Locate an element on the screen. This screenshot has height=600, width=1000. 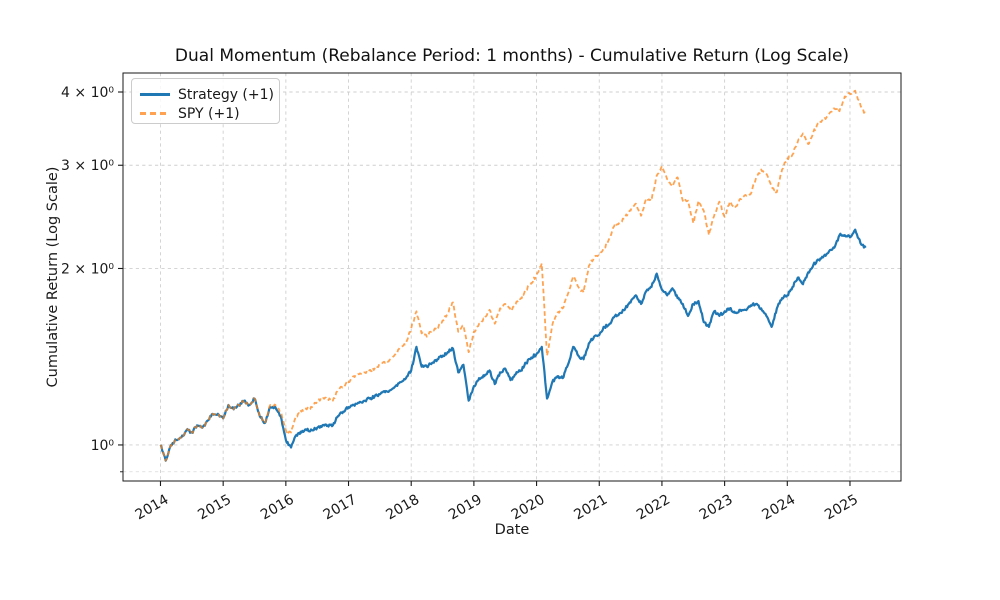
x-tick-label: 2014 is located at coordinates (152, 508).